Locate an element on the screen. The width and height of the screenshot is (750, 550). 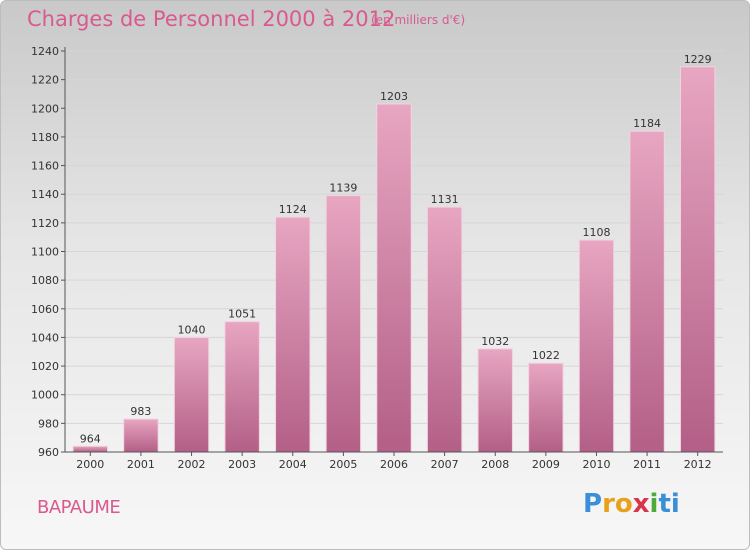
bar-value-label: 983 is located at coordinates (140, 411).